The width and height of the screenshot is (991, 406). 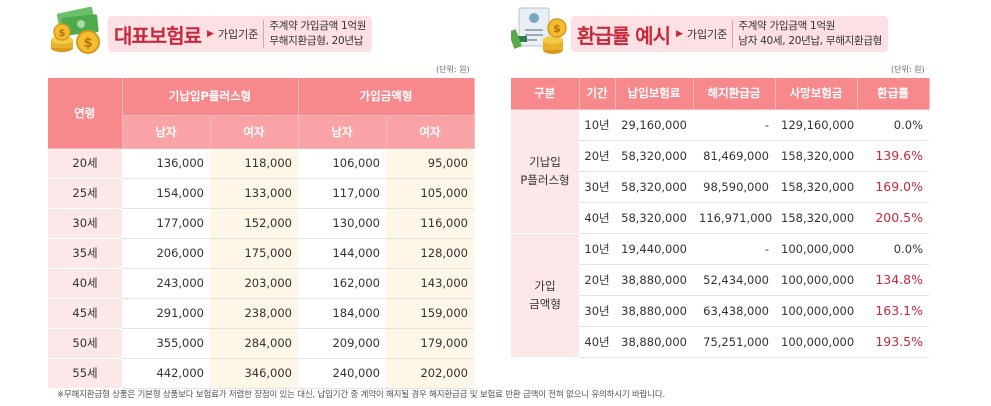 What do you see at coordinates (816, 94) in the screenshot?
I see `header-death-benefit: 사망보험금` at bounding box center [816, 94].